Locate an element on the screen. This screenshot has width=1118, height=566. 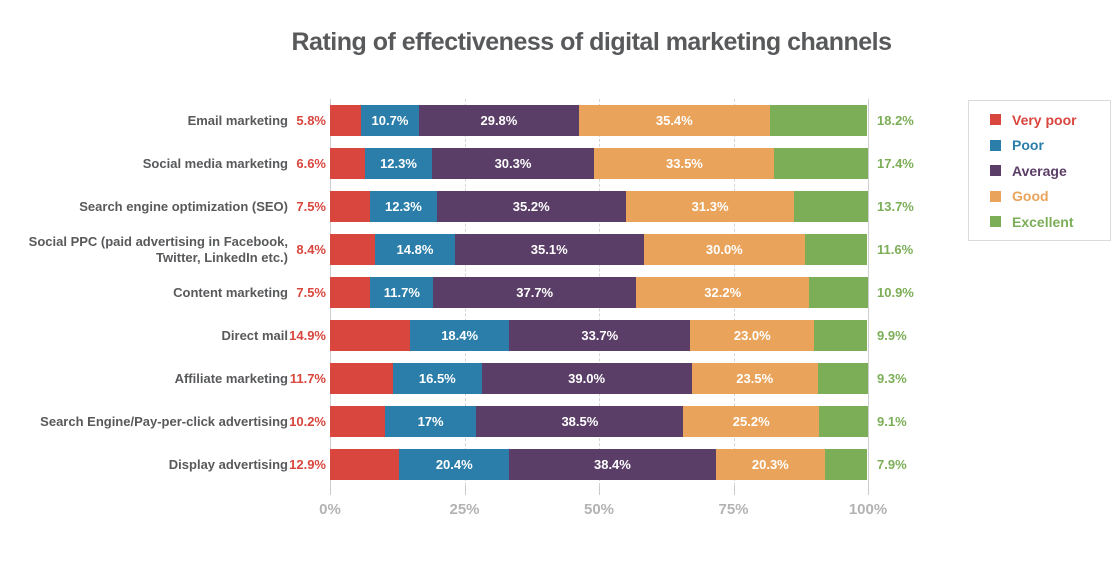
bar-segment-average: 29.8% is located at coordinates (499, 120).